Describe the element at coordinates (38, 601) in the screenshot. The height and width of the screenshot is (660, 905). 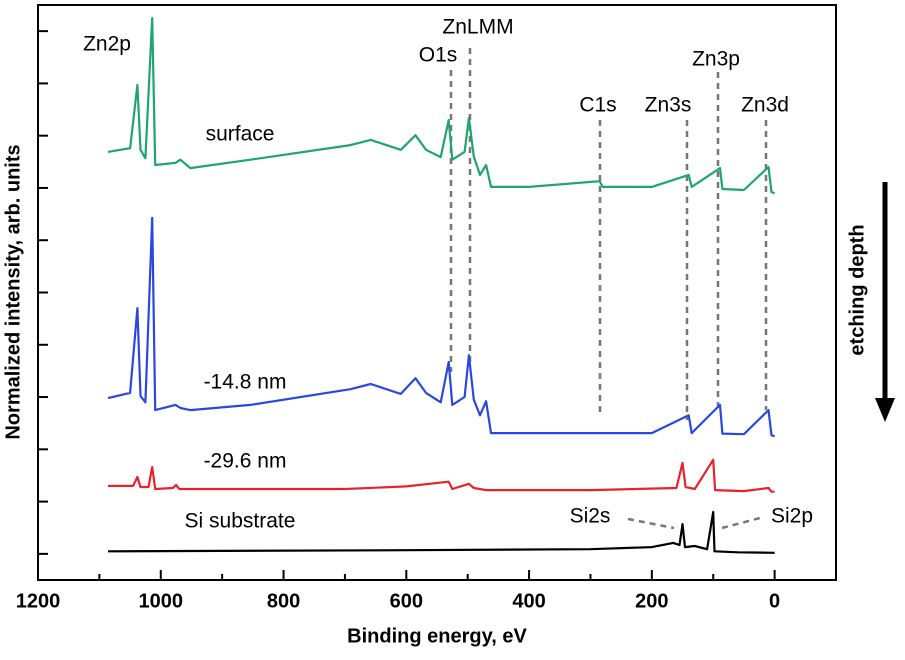
I see `x-tick-label: 1200` at that location.